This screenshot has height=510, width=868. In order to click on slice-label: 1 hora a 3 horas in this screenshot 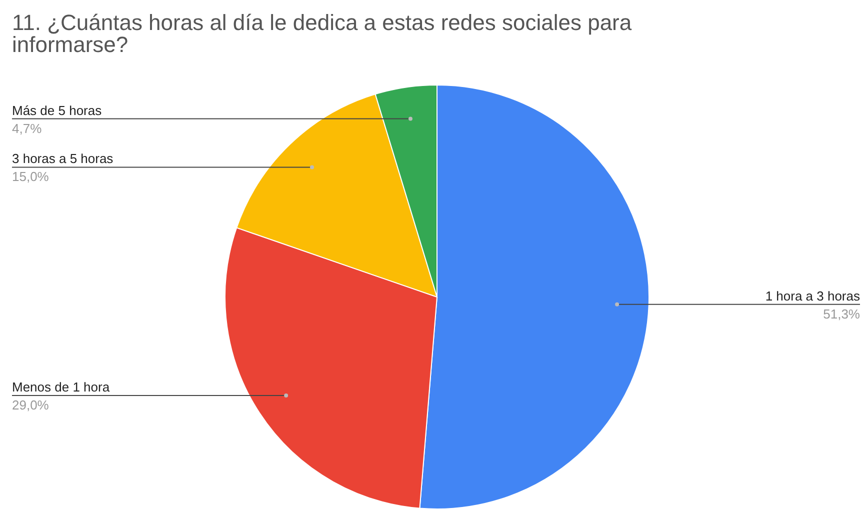, I will do `click(812, 296)`.